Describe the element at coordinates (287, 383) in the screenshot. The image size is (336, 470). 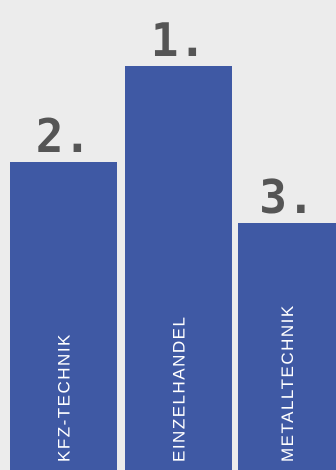
I see `category-label: METALLTECHNIK` at that location.